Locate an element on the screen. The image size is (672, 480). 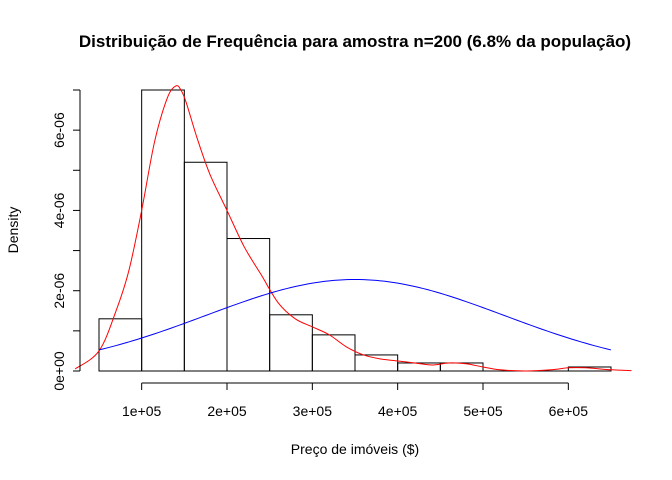
y-tick-label: 2e-06 is located at coordinates (59, 291).